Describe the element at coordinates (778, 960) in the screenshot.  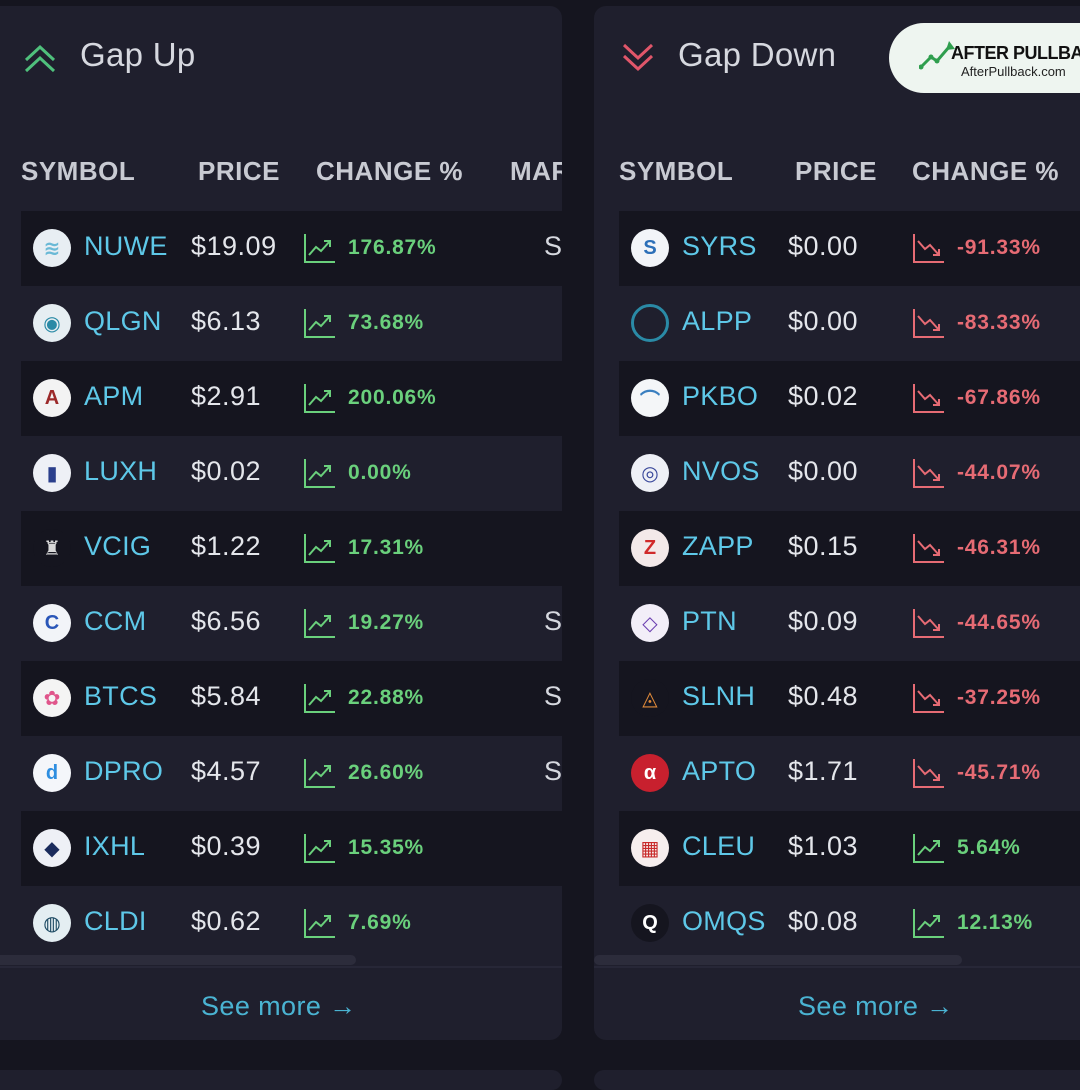
I see `gap-down-scroll-thumb` at that location.